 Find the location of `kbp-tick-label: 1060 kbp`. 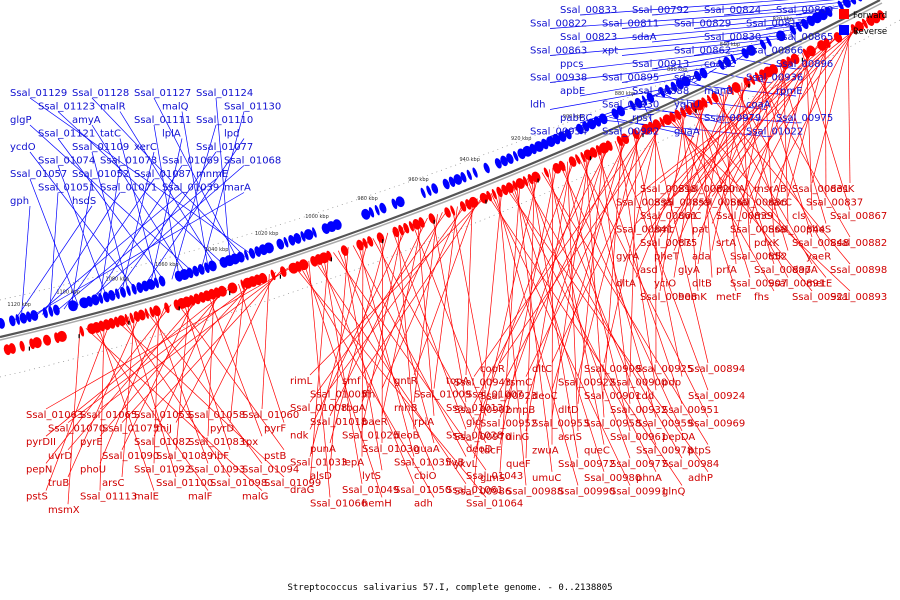

kbp-tick-label: 1060 kbp is located at coordinates (167, 265).